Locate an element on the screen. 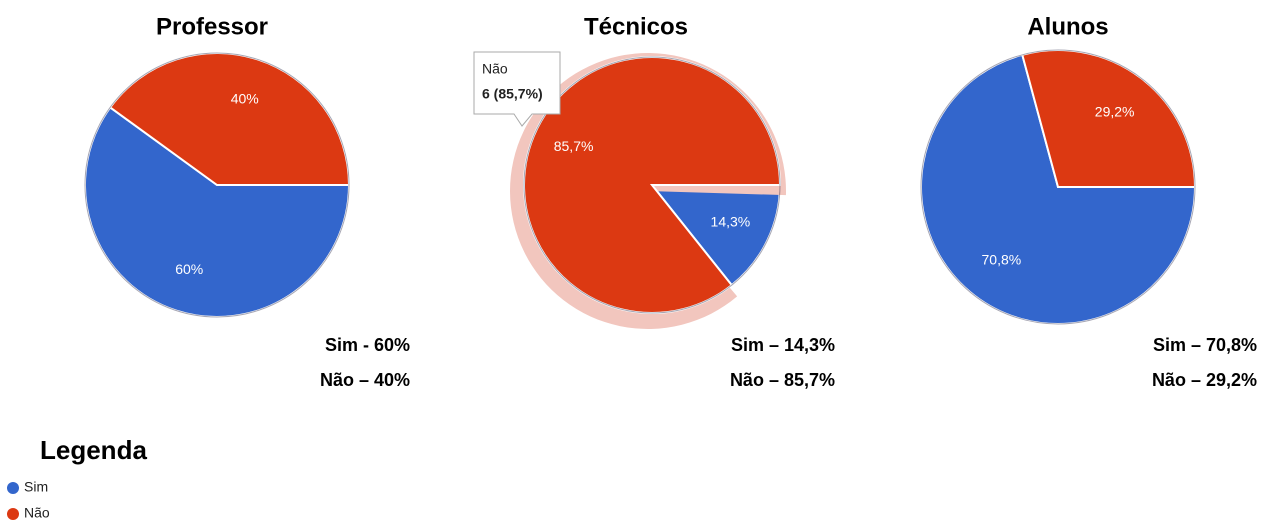  chart-title: Professor is located at coordinates (212, 26).